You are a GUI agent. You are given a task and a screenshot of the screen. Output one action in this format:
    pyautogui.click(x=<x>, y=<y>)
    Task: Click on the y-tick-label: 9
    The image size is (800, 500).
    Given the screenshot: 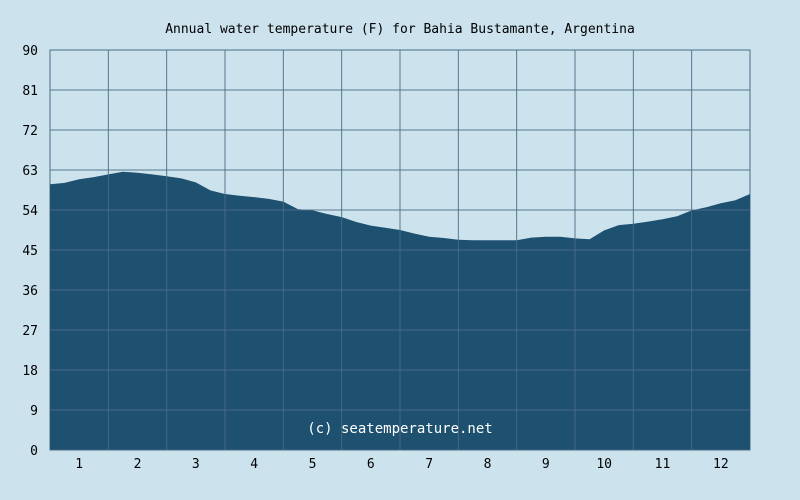 What is the action you would take?
    pyautogui.click(x=34, y=411)
    